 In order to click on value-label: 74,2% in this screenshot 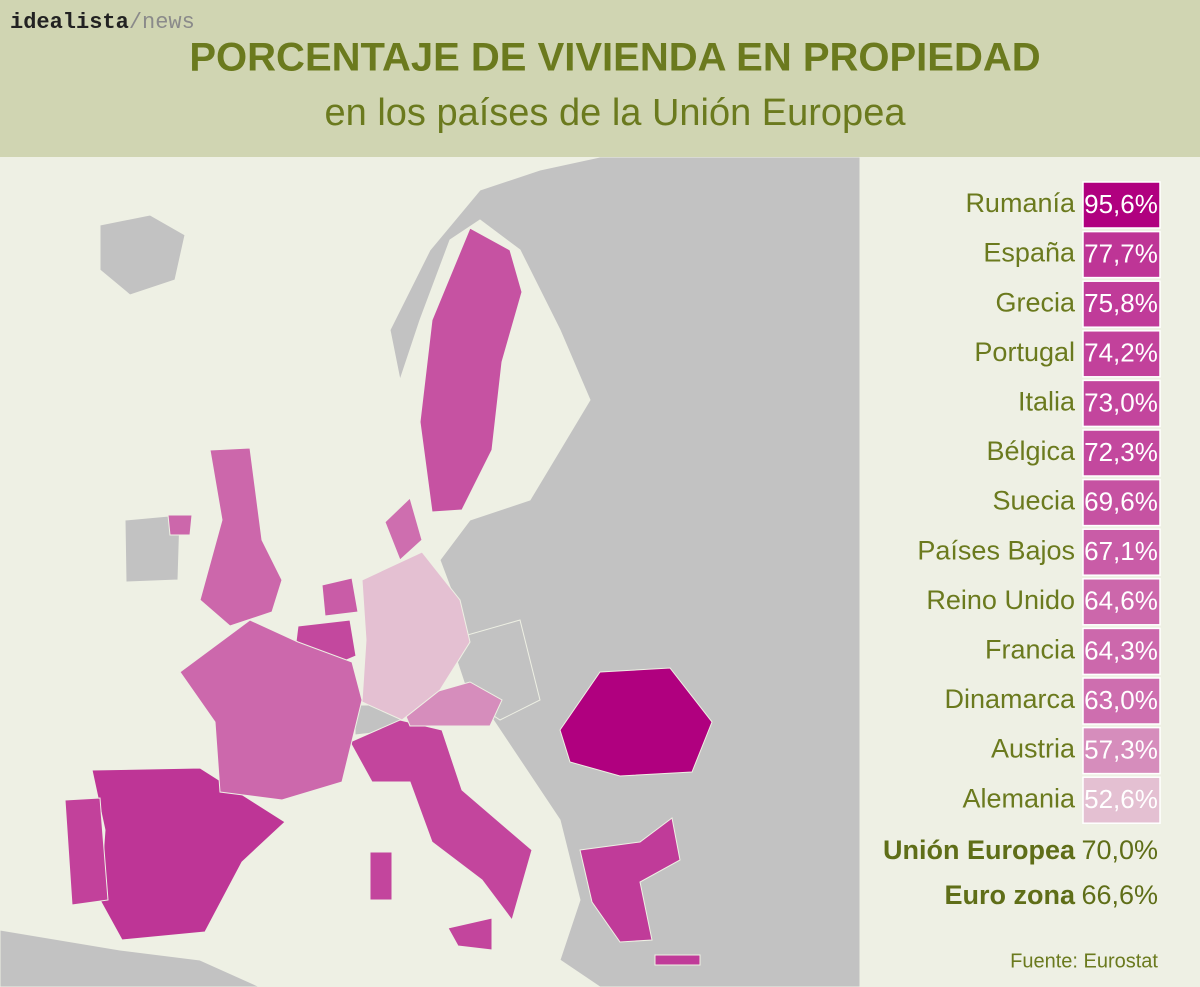, I will do `click(1121, 353)`.